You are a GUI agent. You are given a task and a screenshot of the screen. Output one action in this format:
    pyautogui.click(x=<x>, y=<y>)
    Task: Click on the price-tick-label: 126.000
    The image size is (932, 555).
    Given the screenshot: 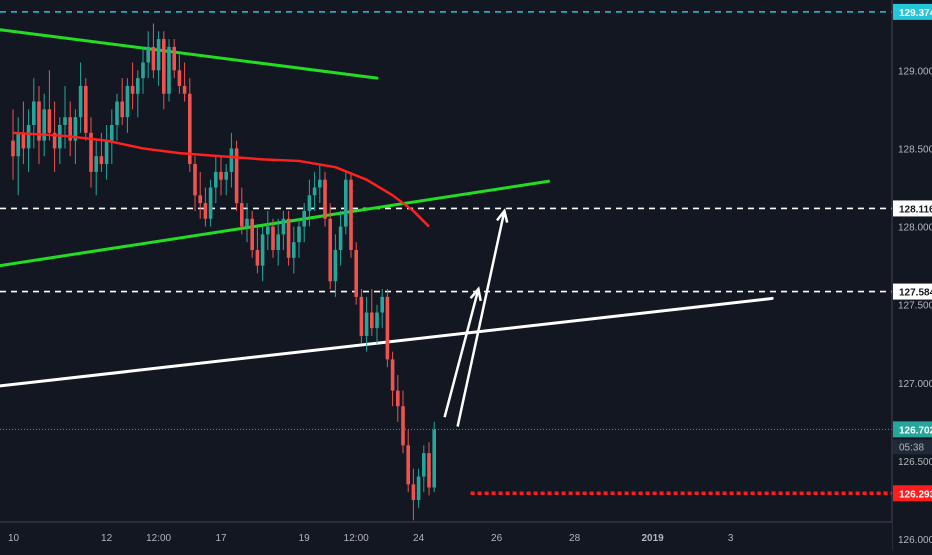 What is the action you would take?
    pyautogui.click(x=915, y=540)
    